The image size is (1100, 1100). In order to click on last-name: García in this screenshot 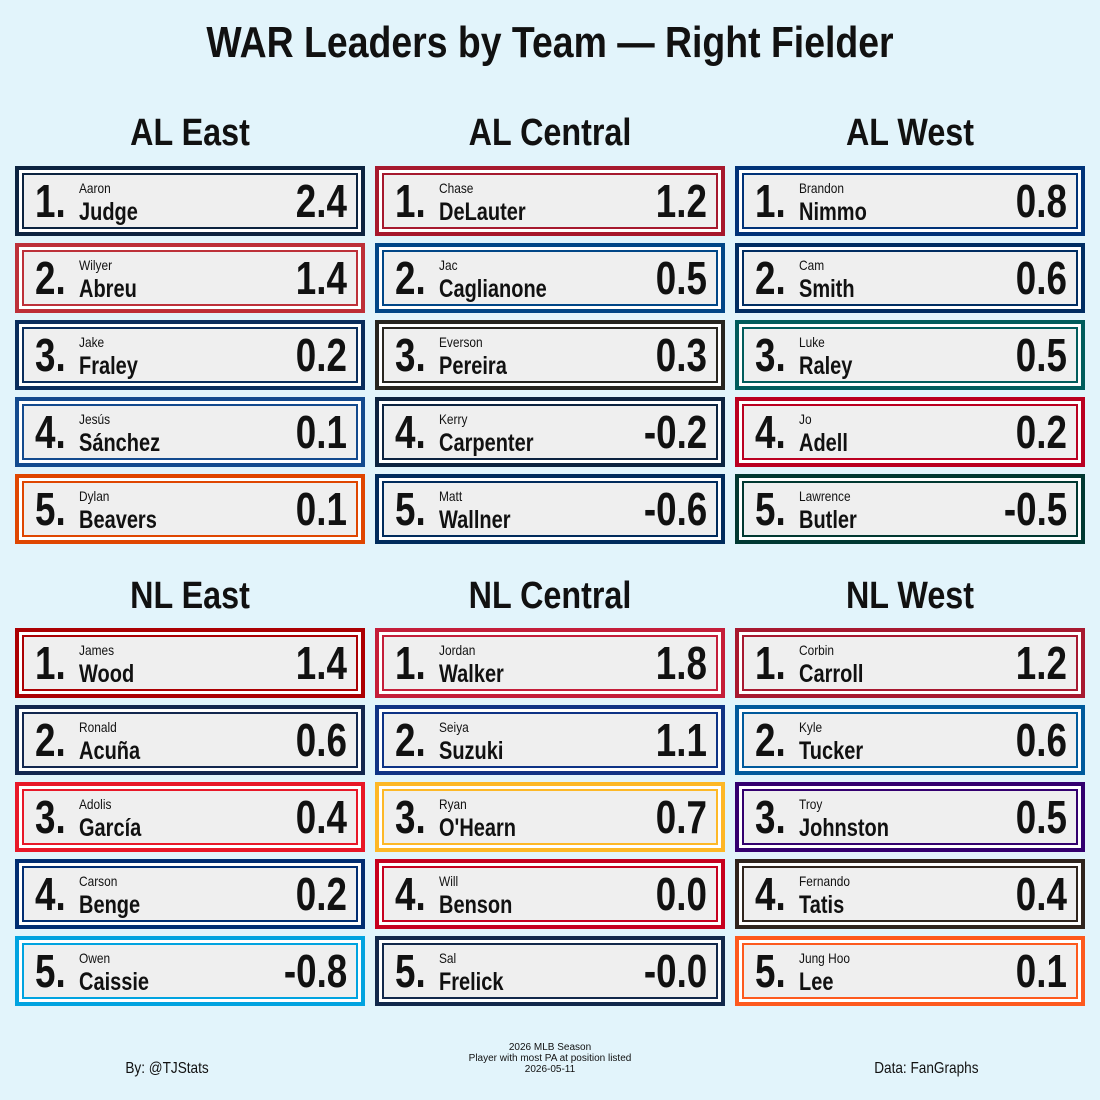, I will do `click(110, 828)`.